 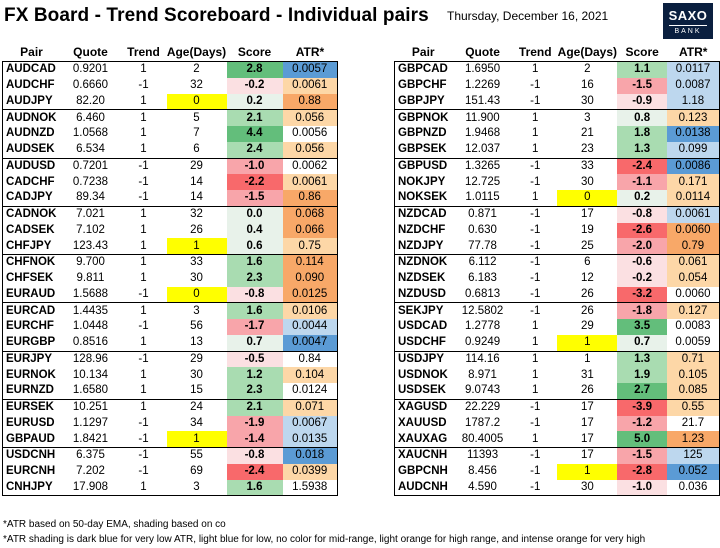 What do you see at coordinates (31, 230) in the screenshot?
I see `cell-pair: CADSEK` at bounding box center [31, 230].